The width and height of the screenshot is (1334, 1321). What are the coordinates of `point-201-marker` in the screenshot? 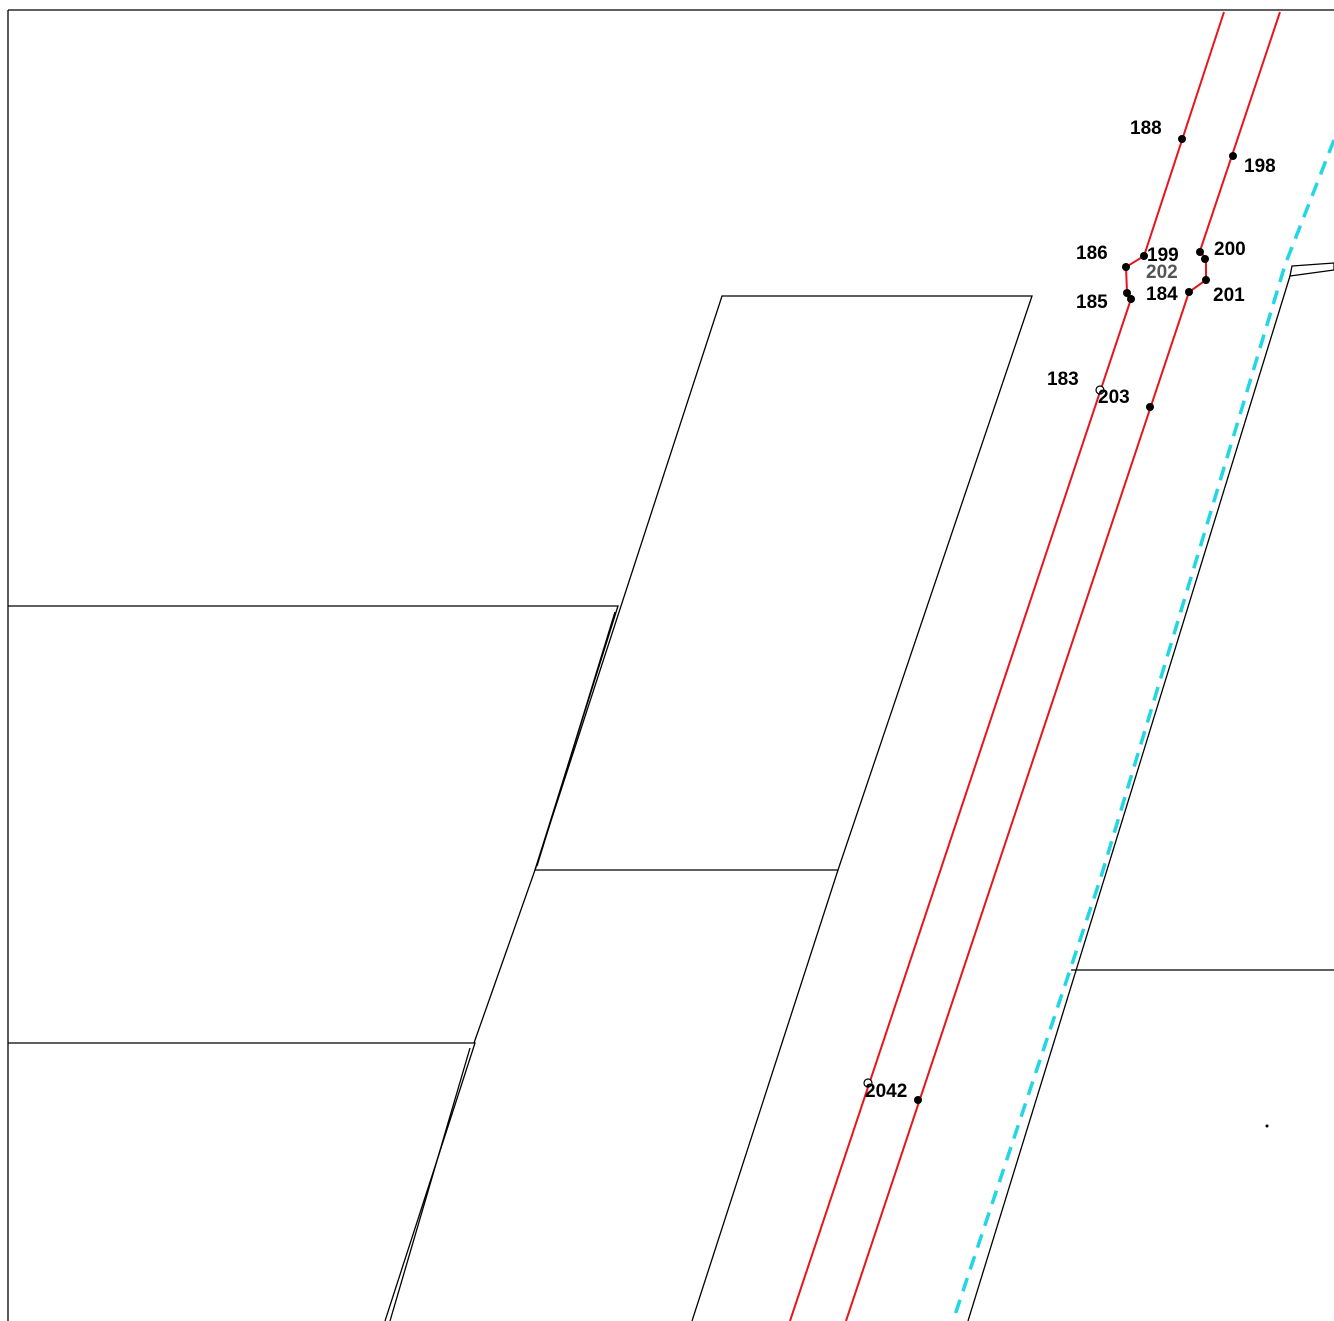 It's located at (1206, 280).